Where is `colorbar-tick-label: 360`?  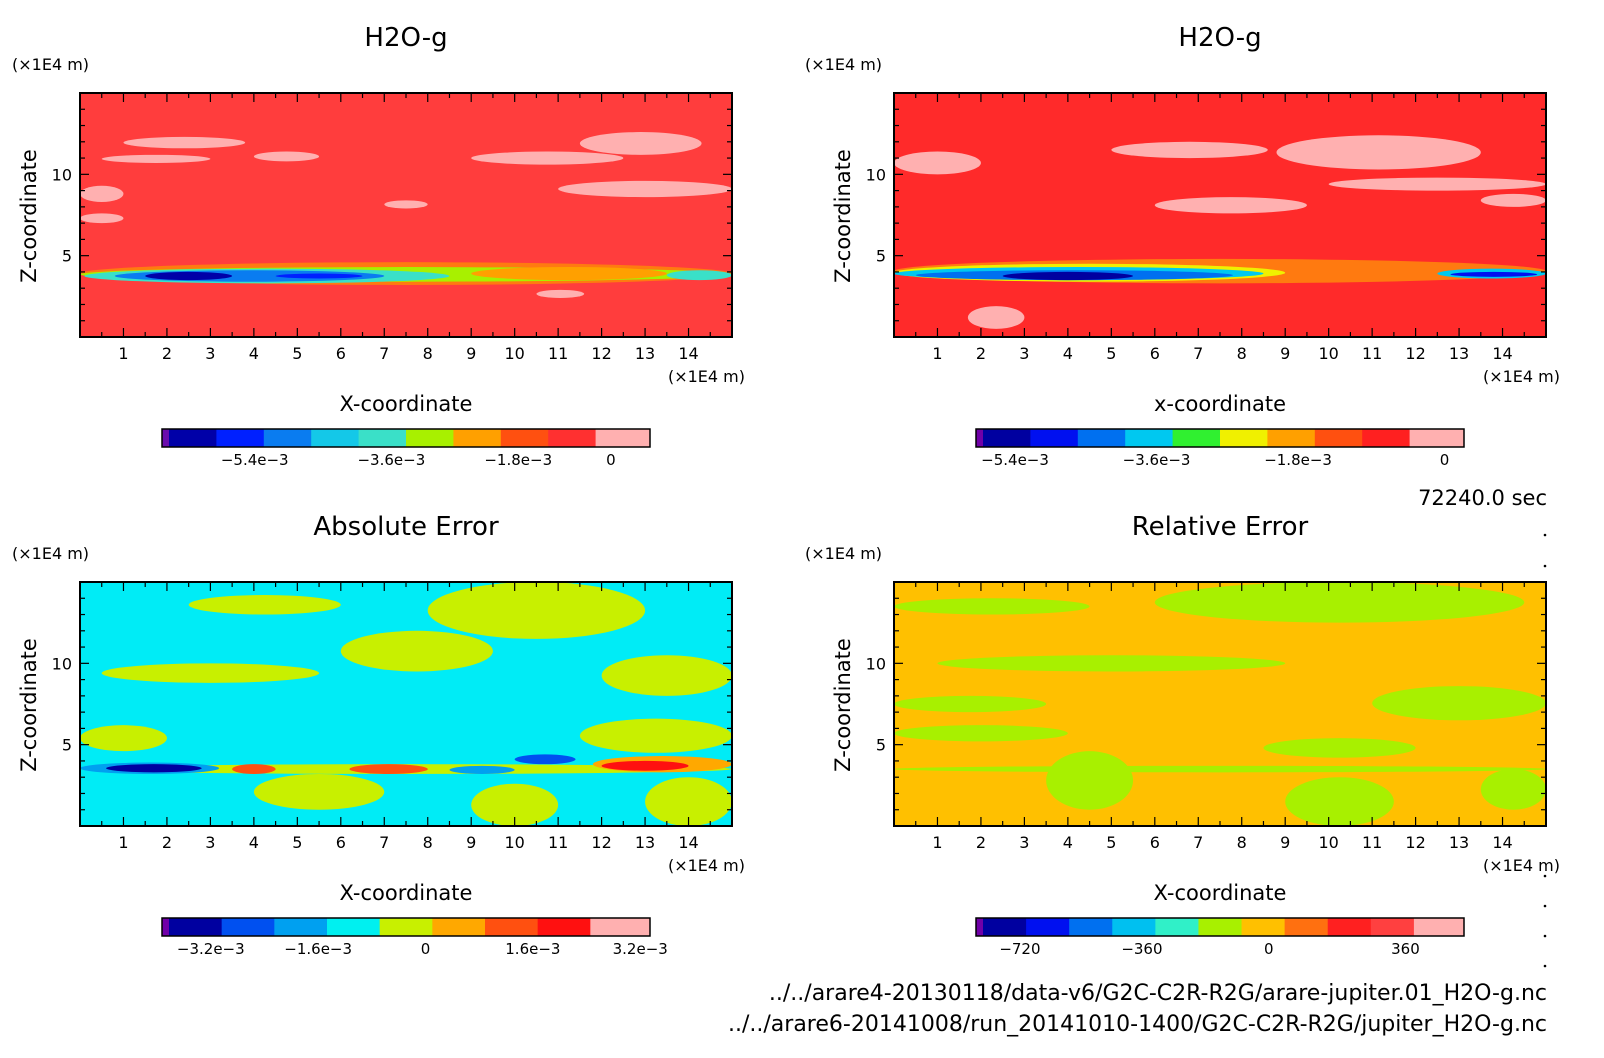 colorbar-tick-label: 360 is located at coordinates (1405, 949).